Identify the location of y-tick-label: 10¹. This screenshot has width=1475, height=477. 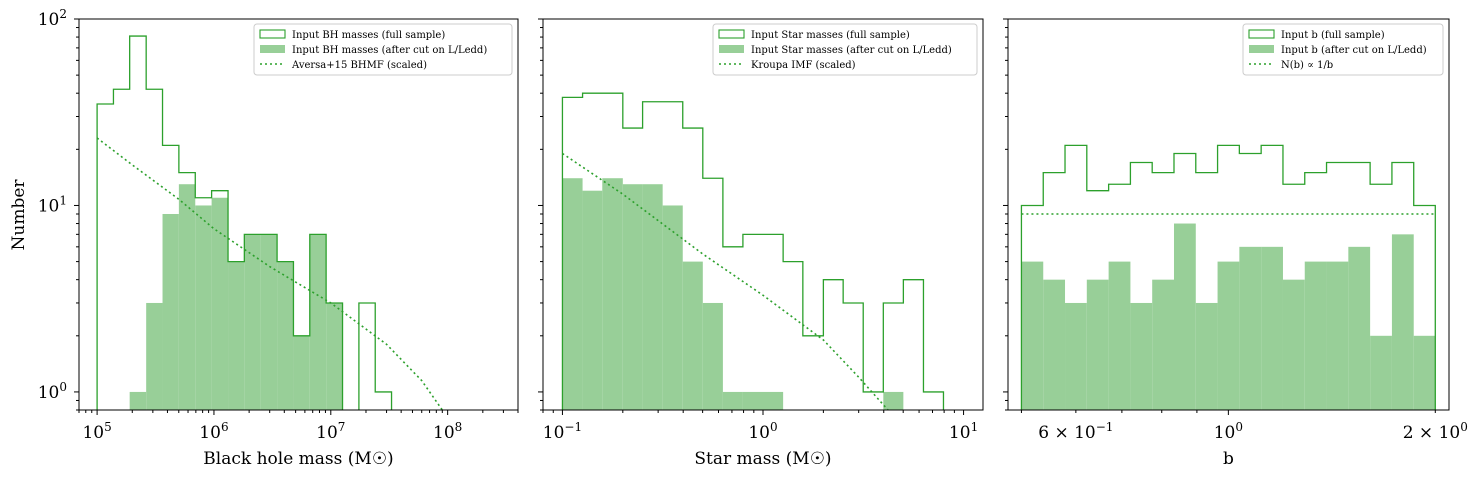
(52, 204).